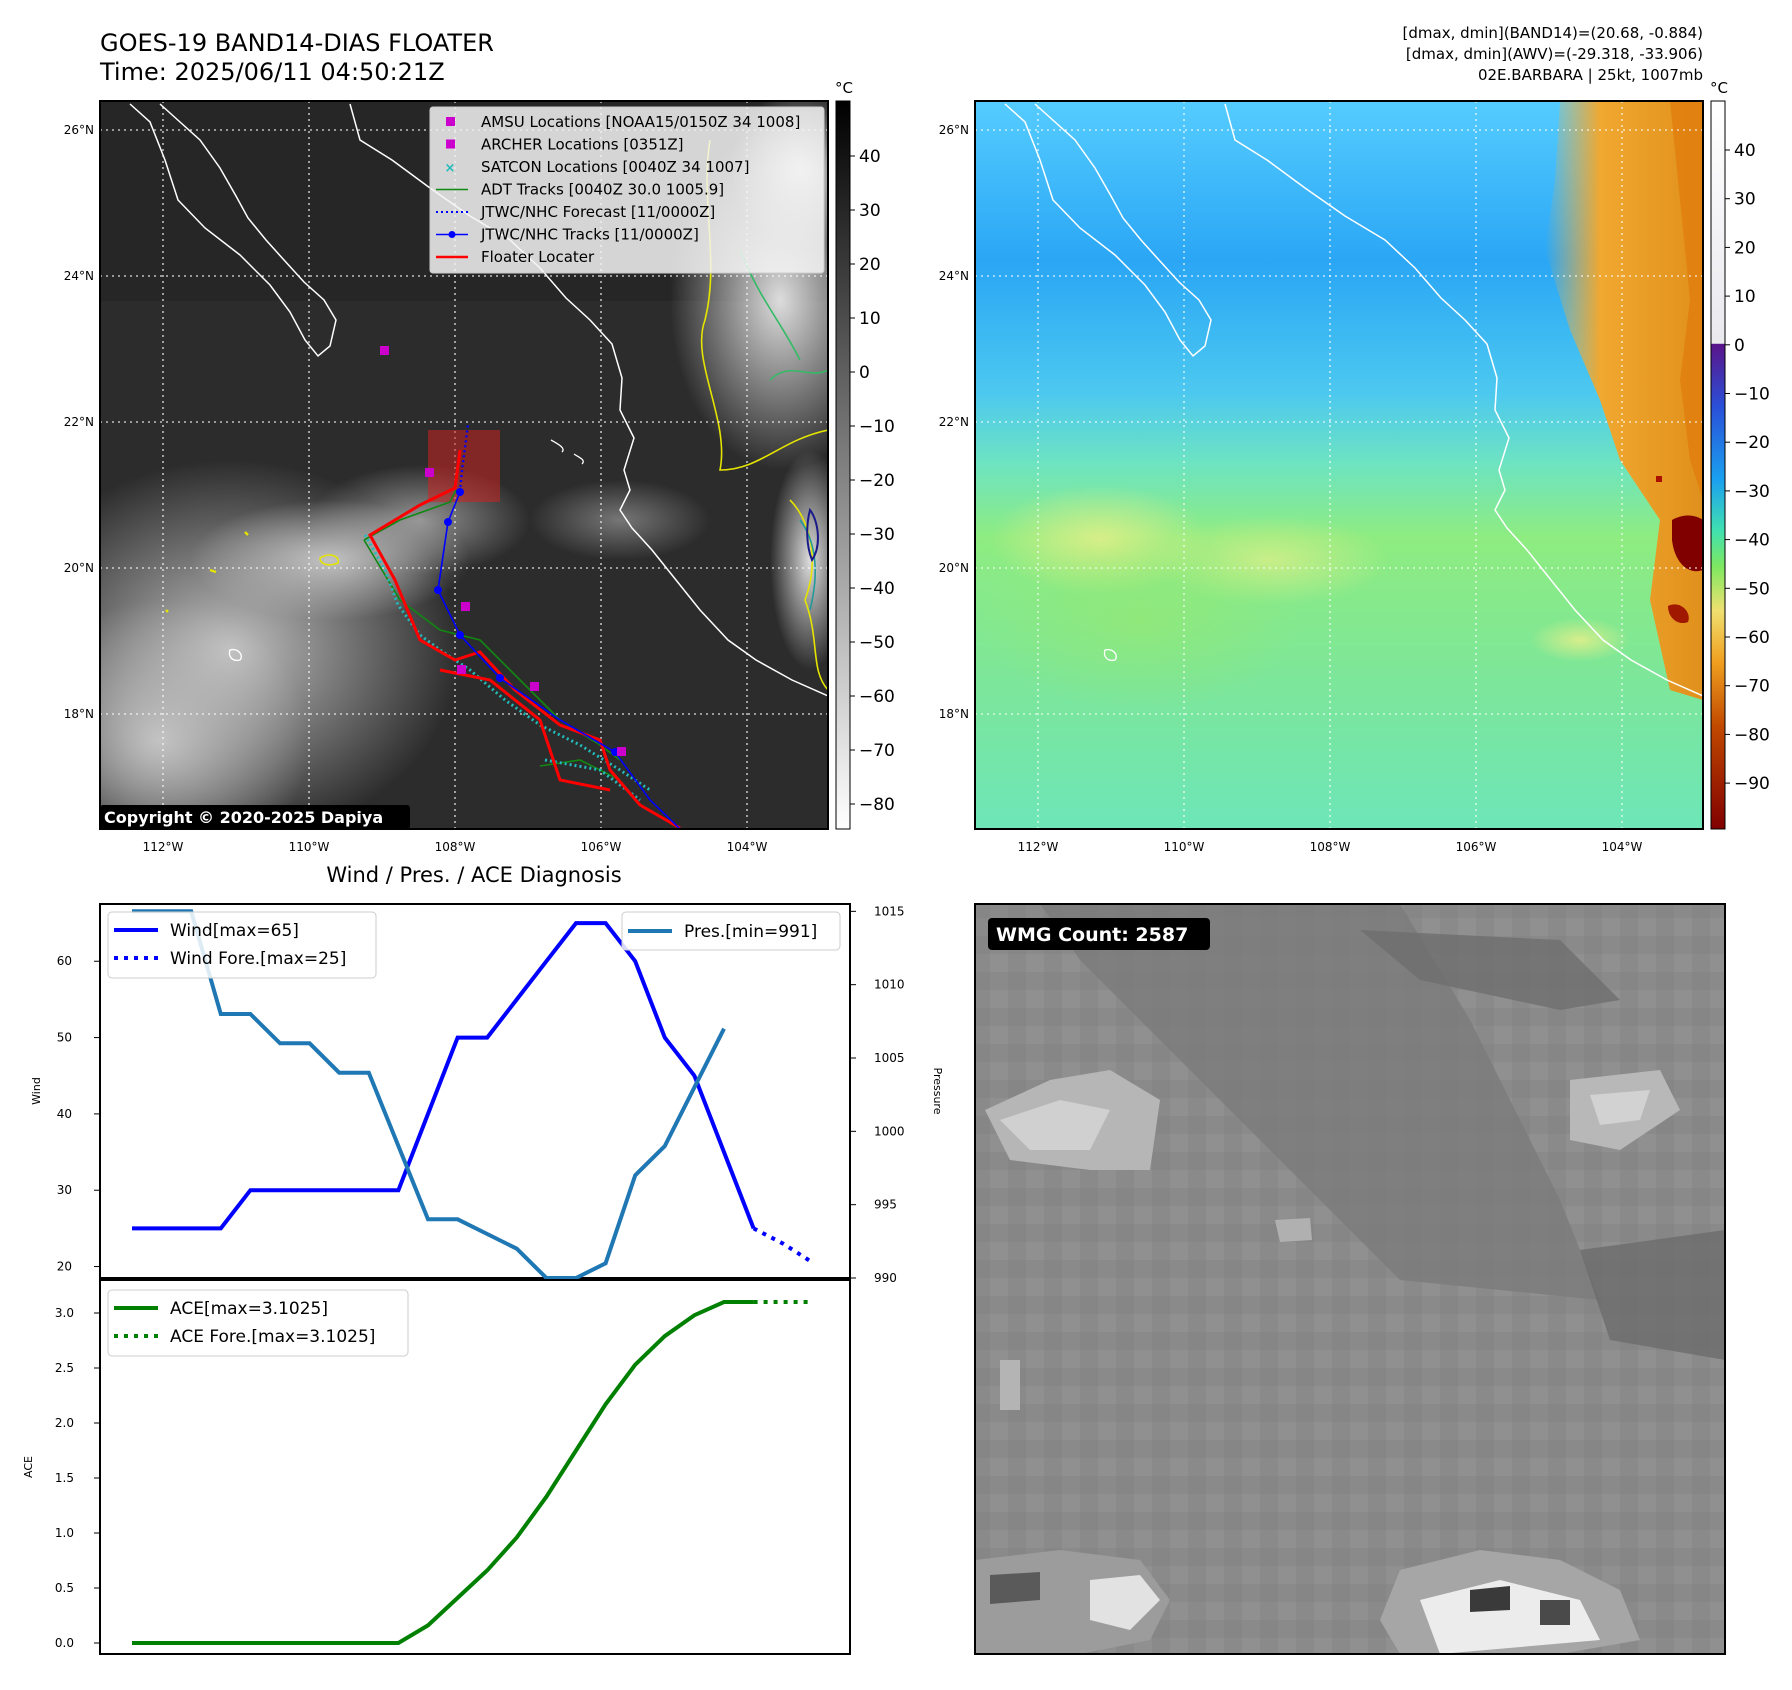  What do you see at coordinates (538, 257) in the screenshot?
I see `legend-label-6: Floater Locater` at bounding box center [538, 257].